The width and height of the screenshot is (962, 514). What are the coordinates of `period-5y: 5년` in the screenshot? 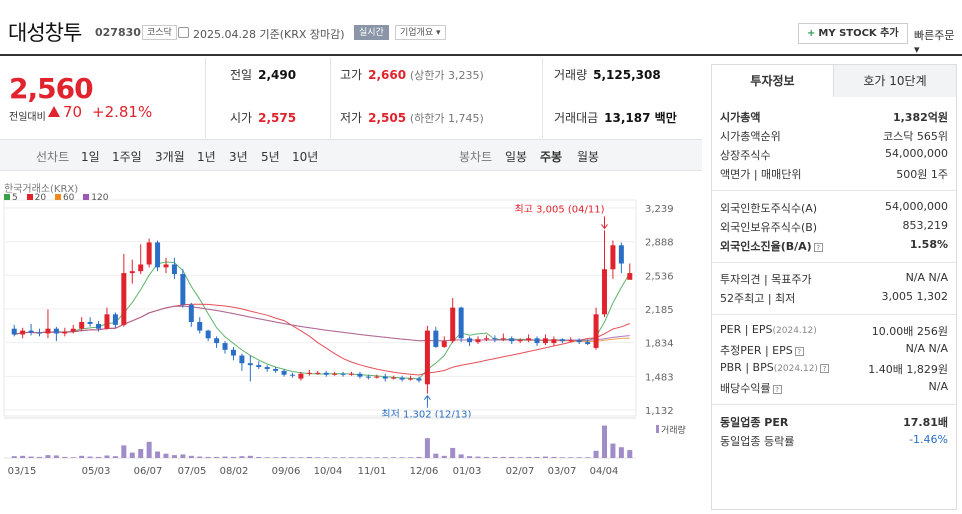 It's located at (270, 157).